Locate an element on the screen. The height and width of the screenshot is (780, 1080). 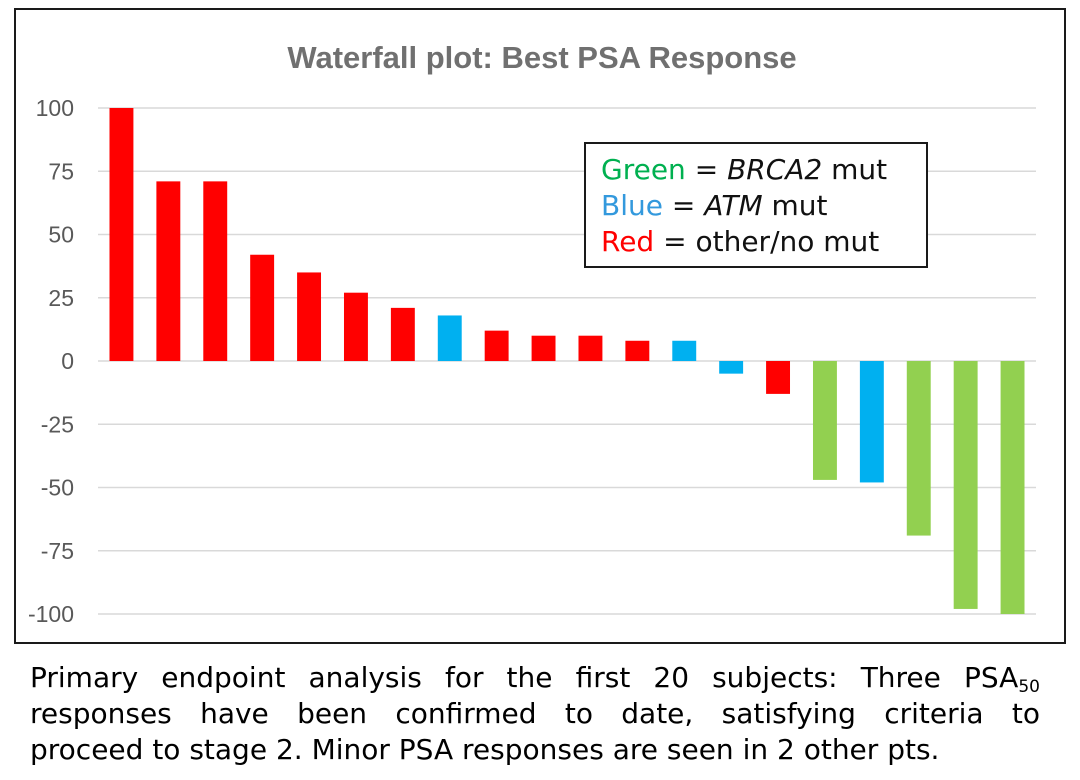
legend-color-word: Blue is located at coordinates (632, 205).